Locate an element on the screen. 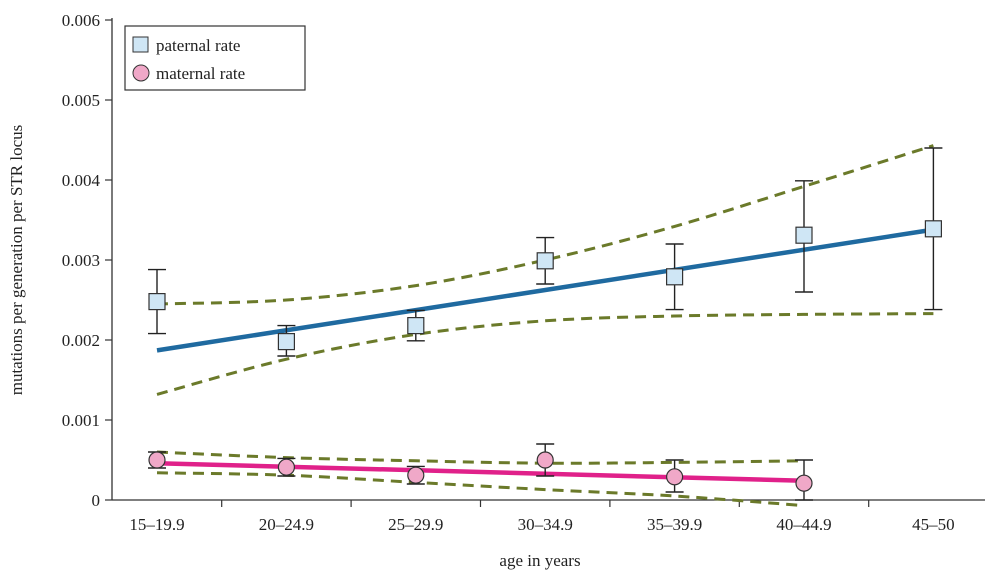 The height and width of the screenshot is (573, 997). x-tick-label: 35–39.9 is located at coordinates (674, 524).